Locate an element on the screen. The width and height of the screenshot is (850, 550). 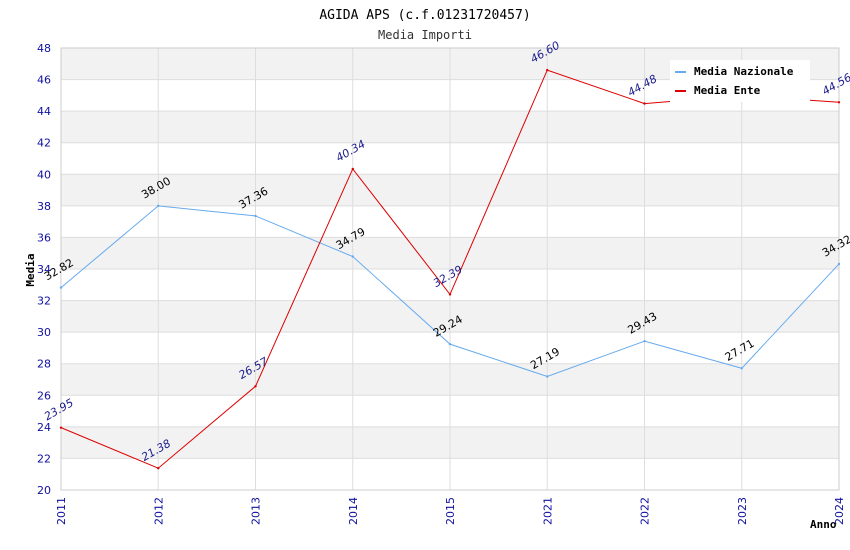
x-tick-label: 2024 is located at coordinates (839, 511).